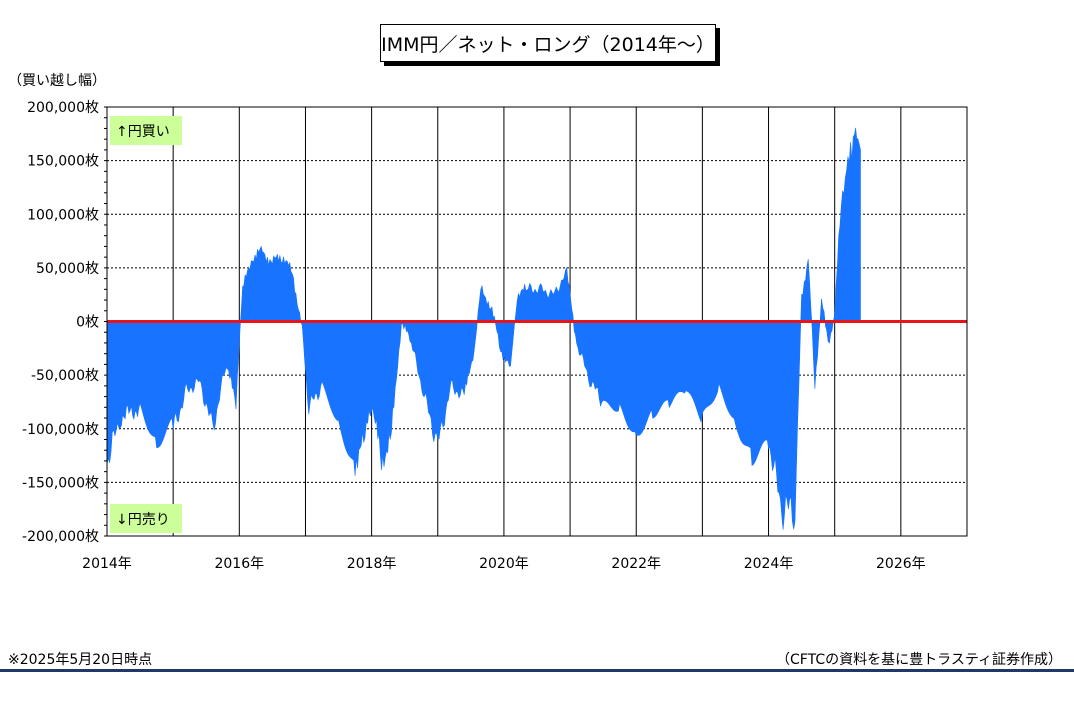 This screenshot has width=1074, height=707. What do you see at coordinates (67, 269) in the screenshot?
I see `y-tick-label: 50,000枚` at bounding box center [67, 269].